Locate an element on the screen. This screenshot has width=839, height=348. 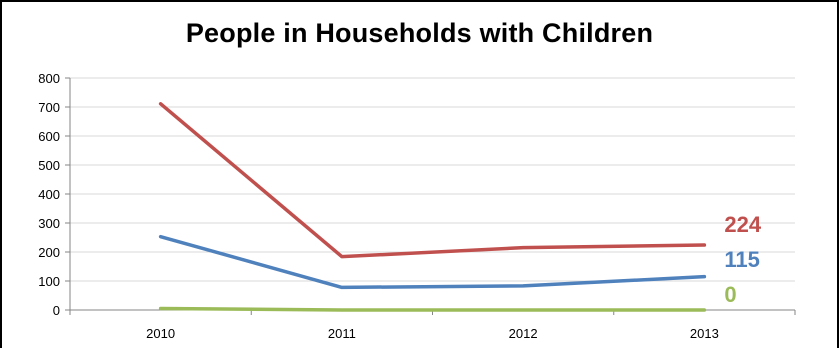
series-end-label-0: 224 is located at coordinates (742, 224).